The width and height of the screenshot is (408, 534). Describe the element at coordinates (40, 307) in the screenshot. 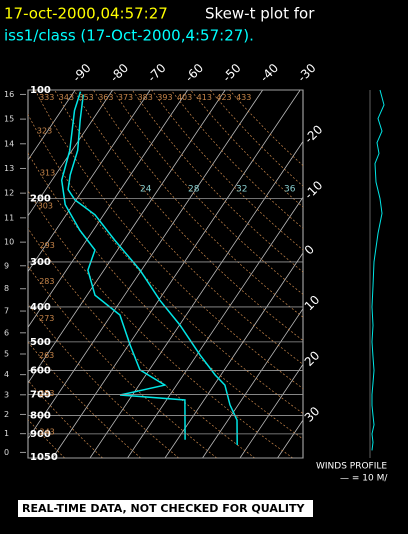

I see `pressure-label: 400` at that location.